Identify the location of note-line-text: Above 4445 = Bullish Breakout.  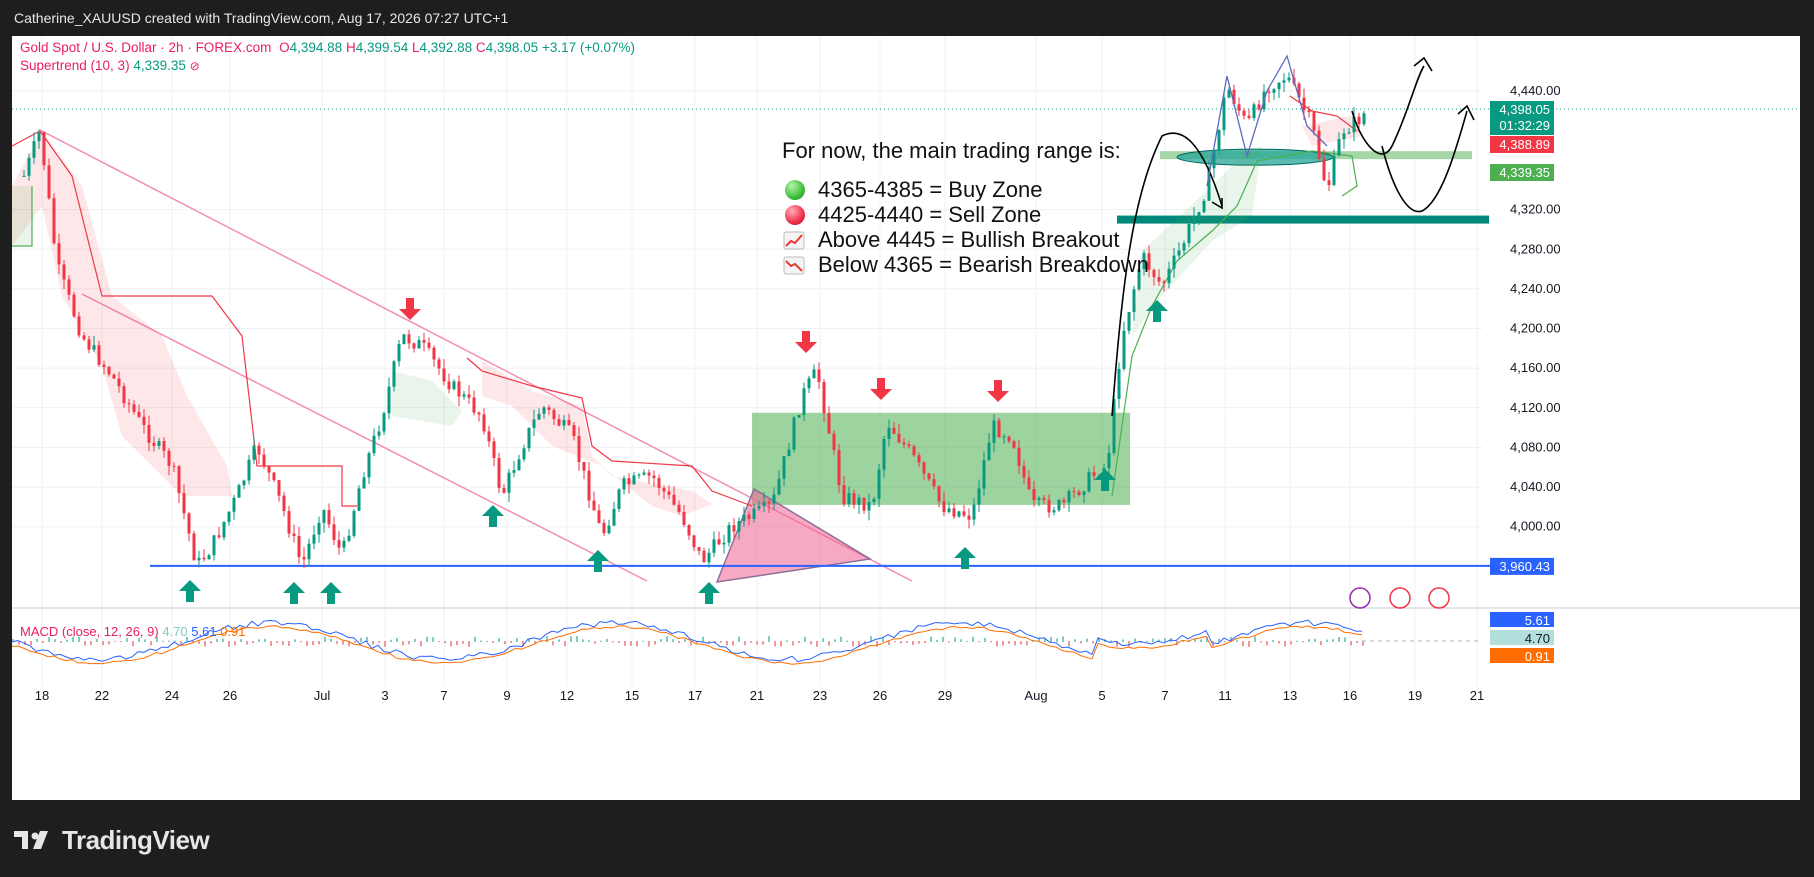
(969, 239).